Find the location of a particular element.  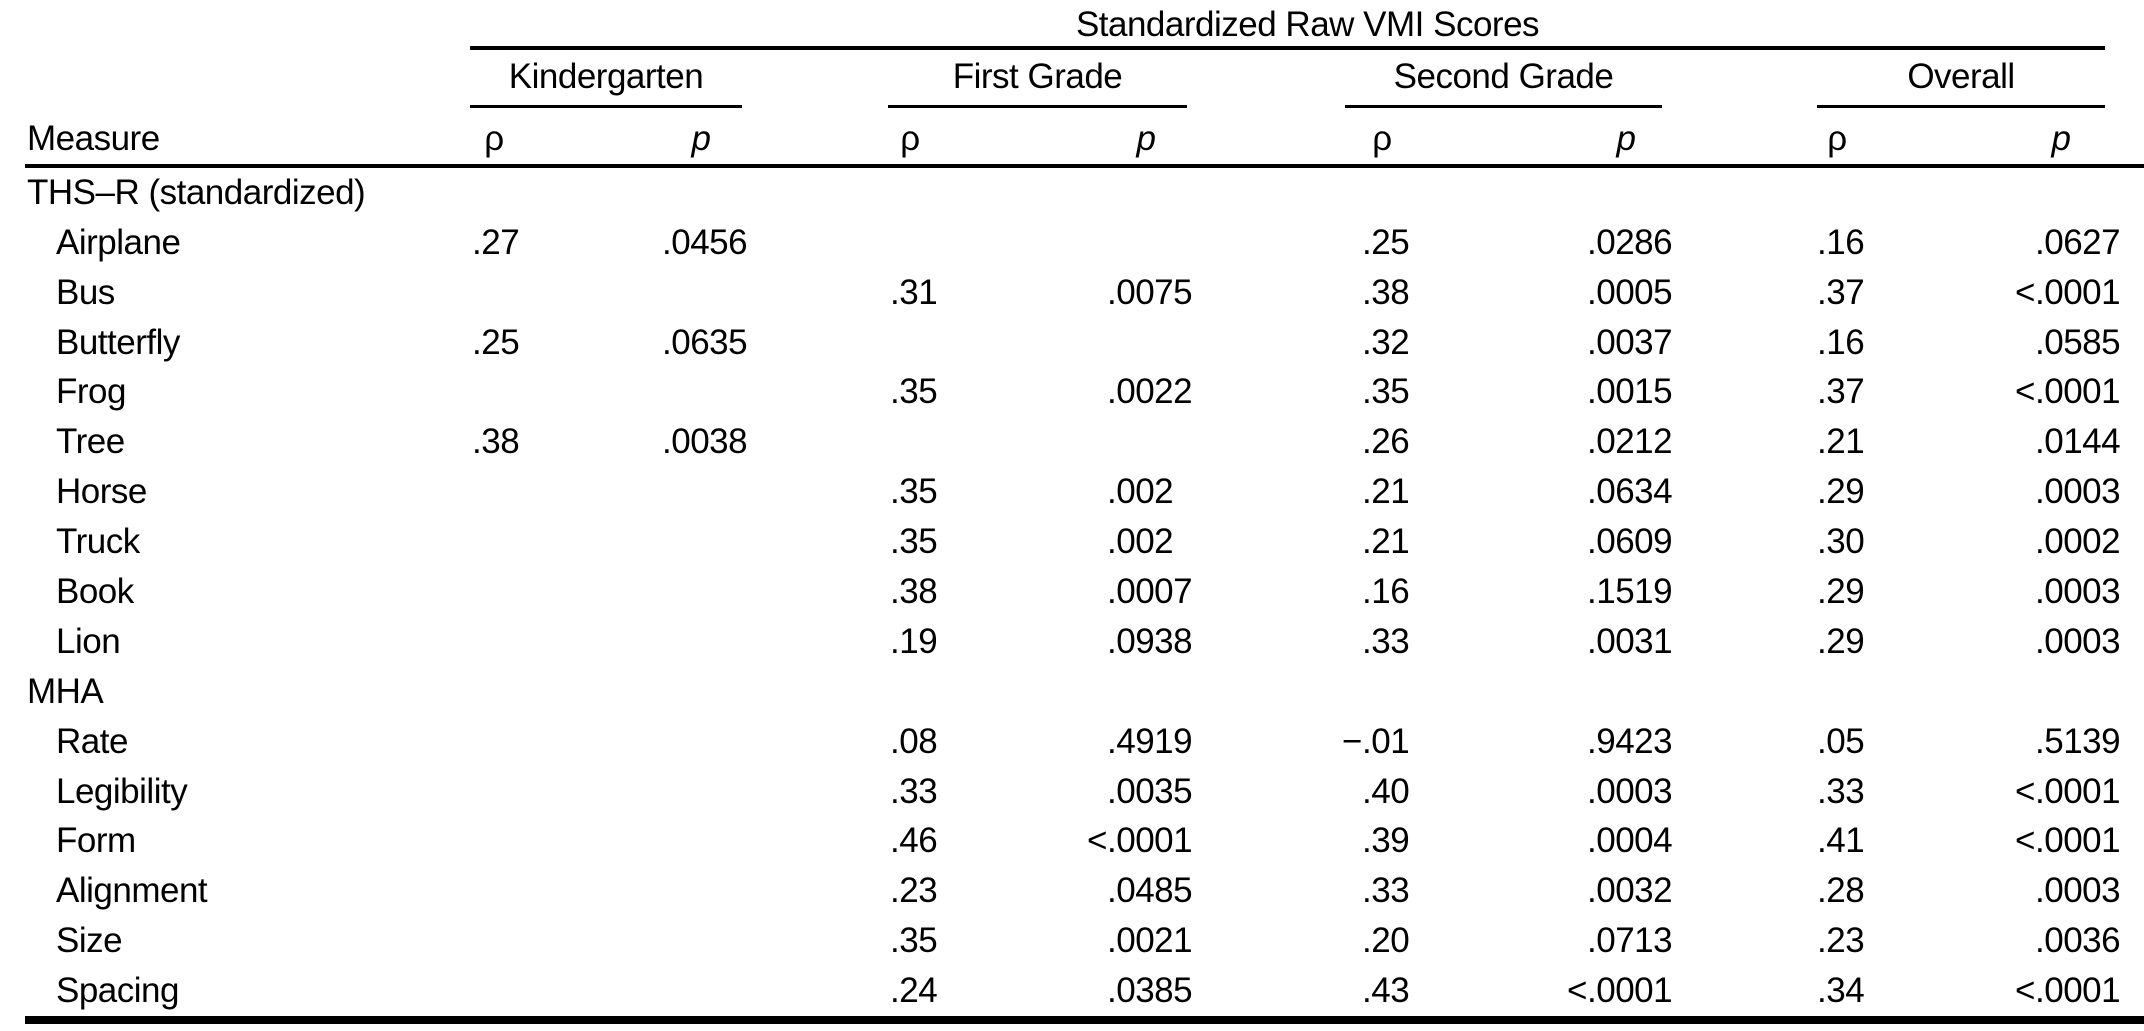

cell-rho-overall: .41 is located at coordinates (1841, 841).